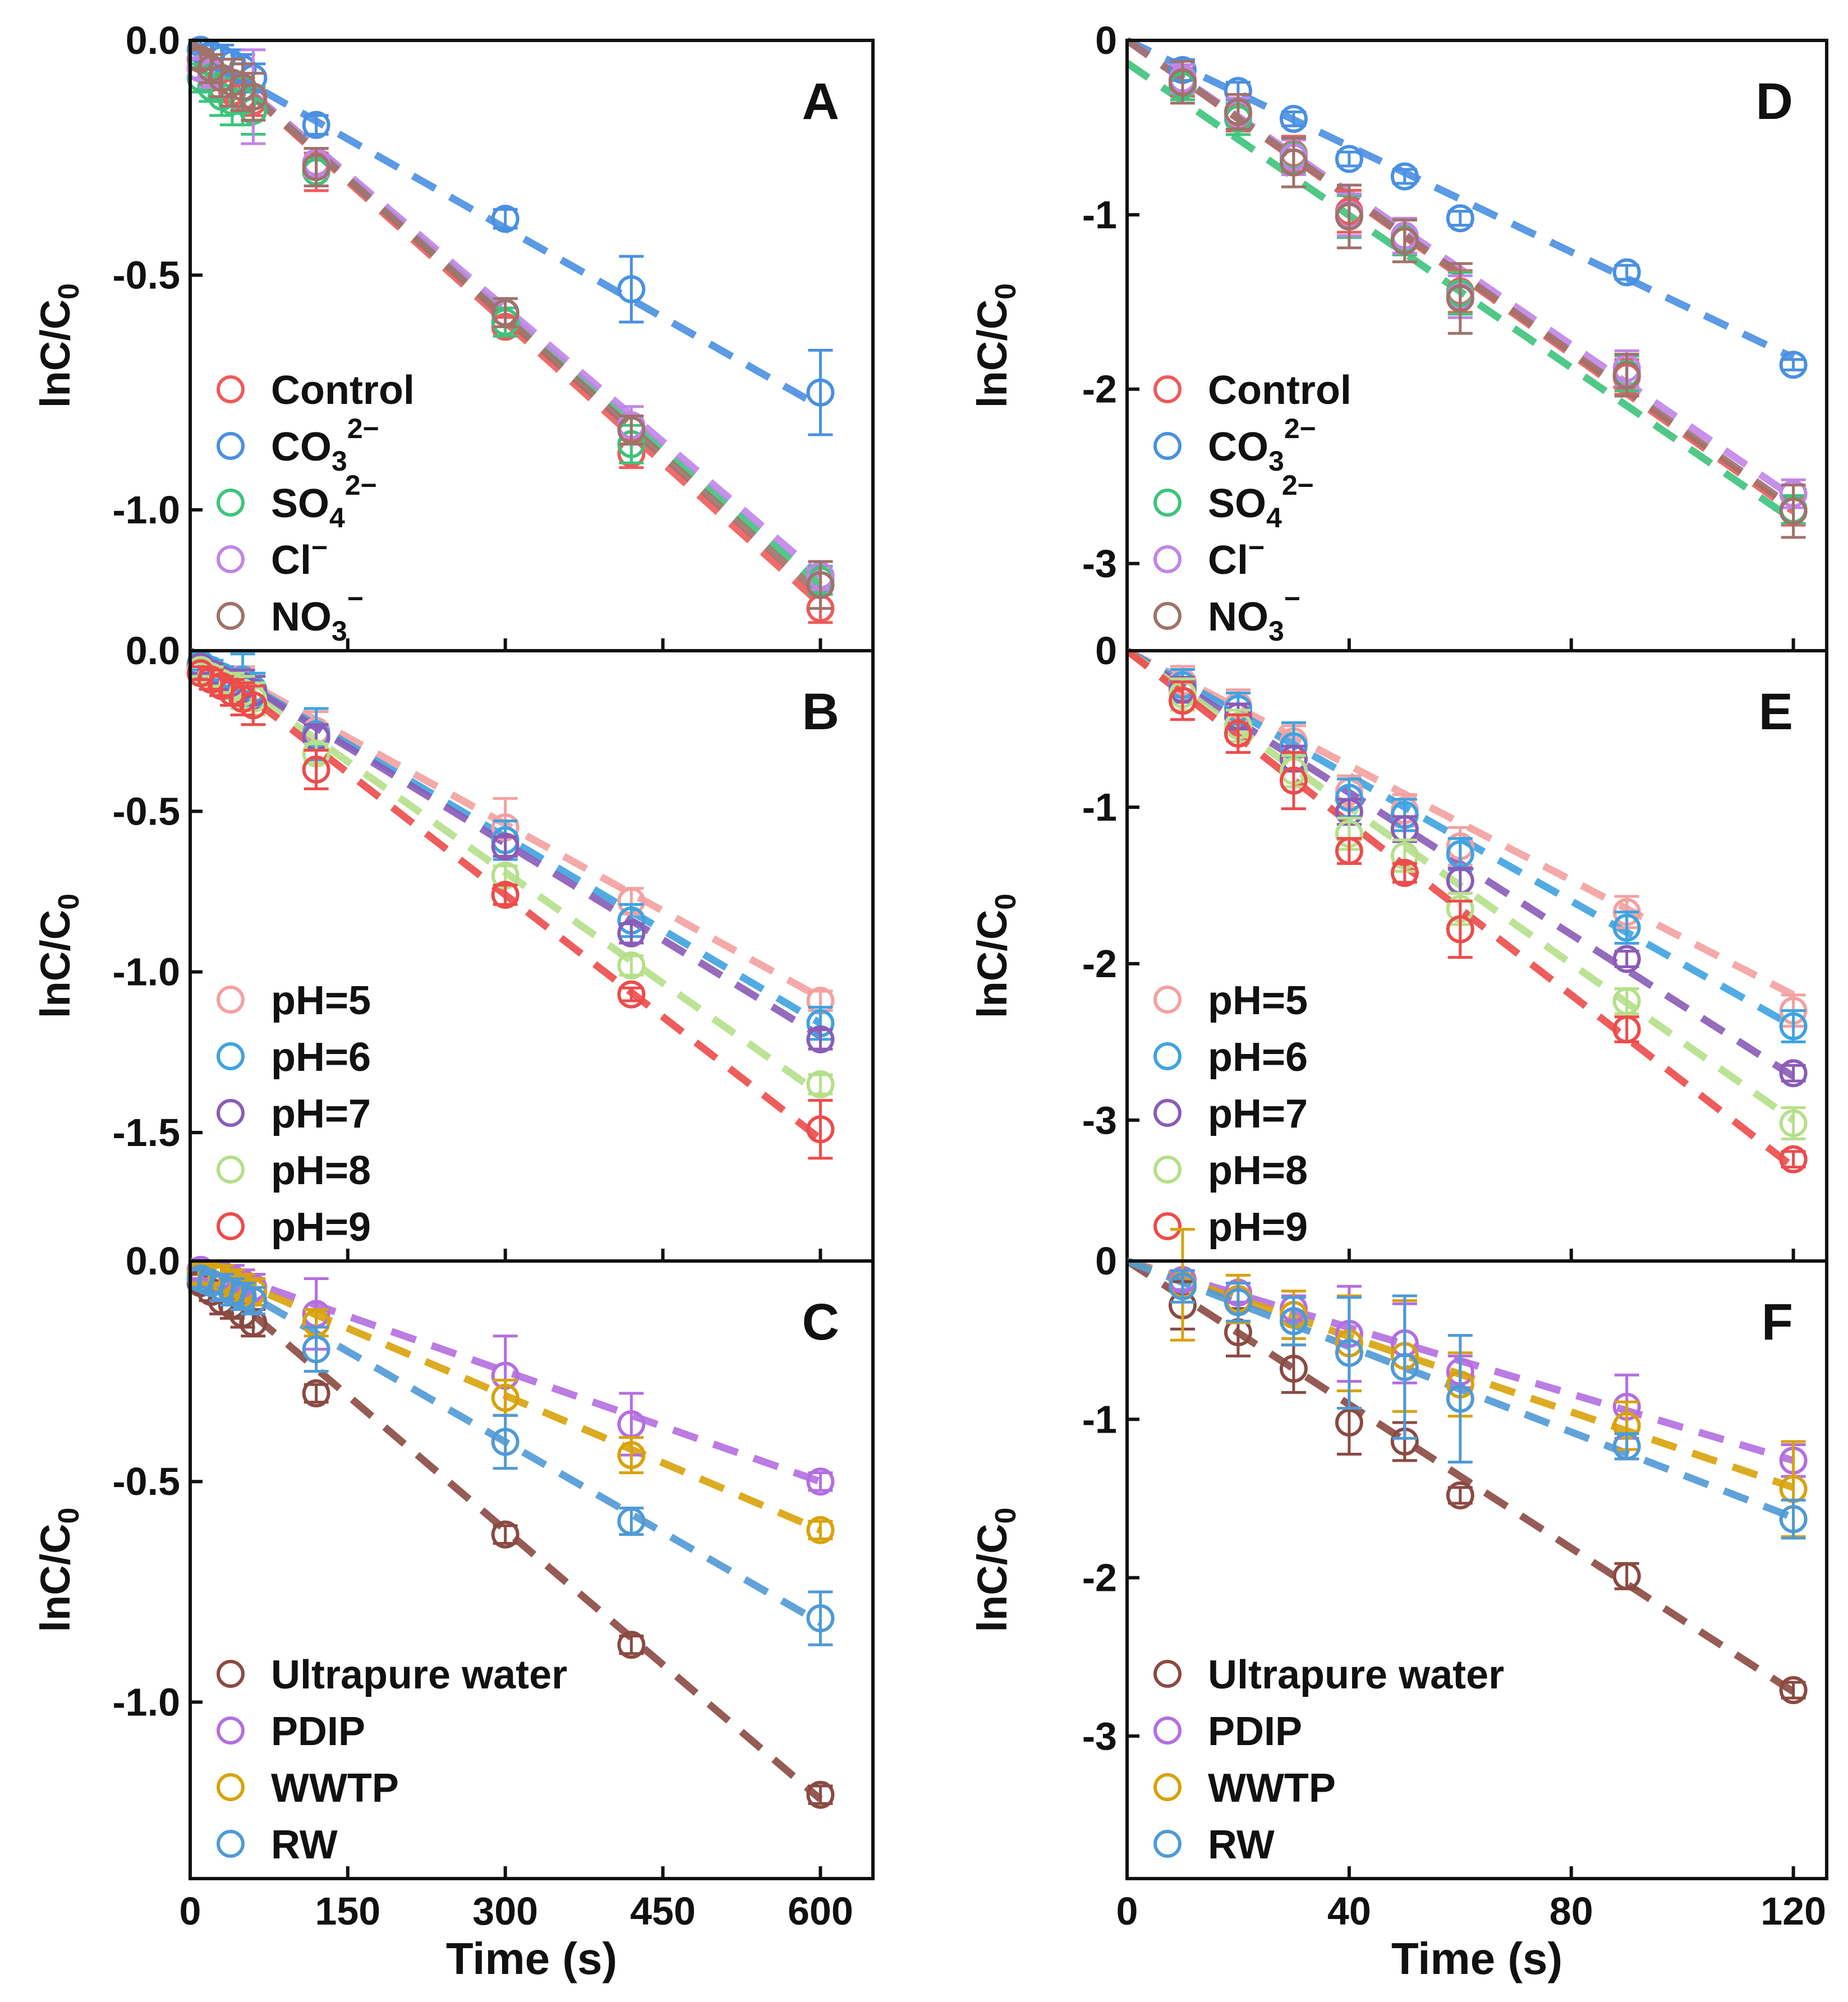 The height and width of the screenshot is (2002, 1848). I want to click on x-tick-label: 120, so click(1793, 1911).